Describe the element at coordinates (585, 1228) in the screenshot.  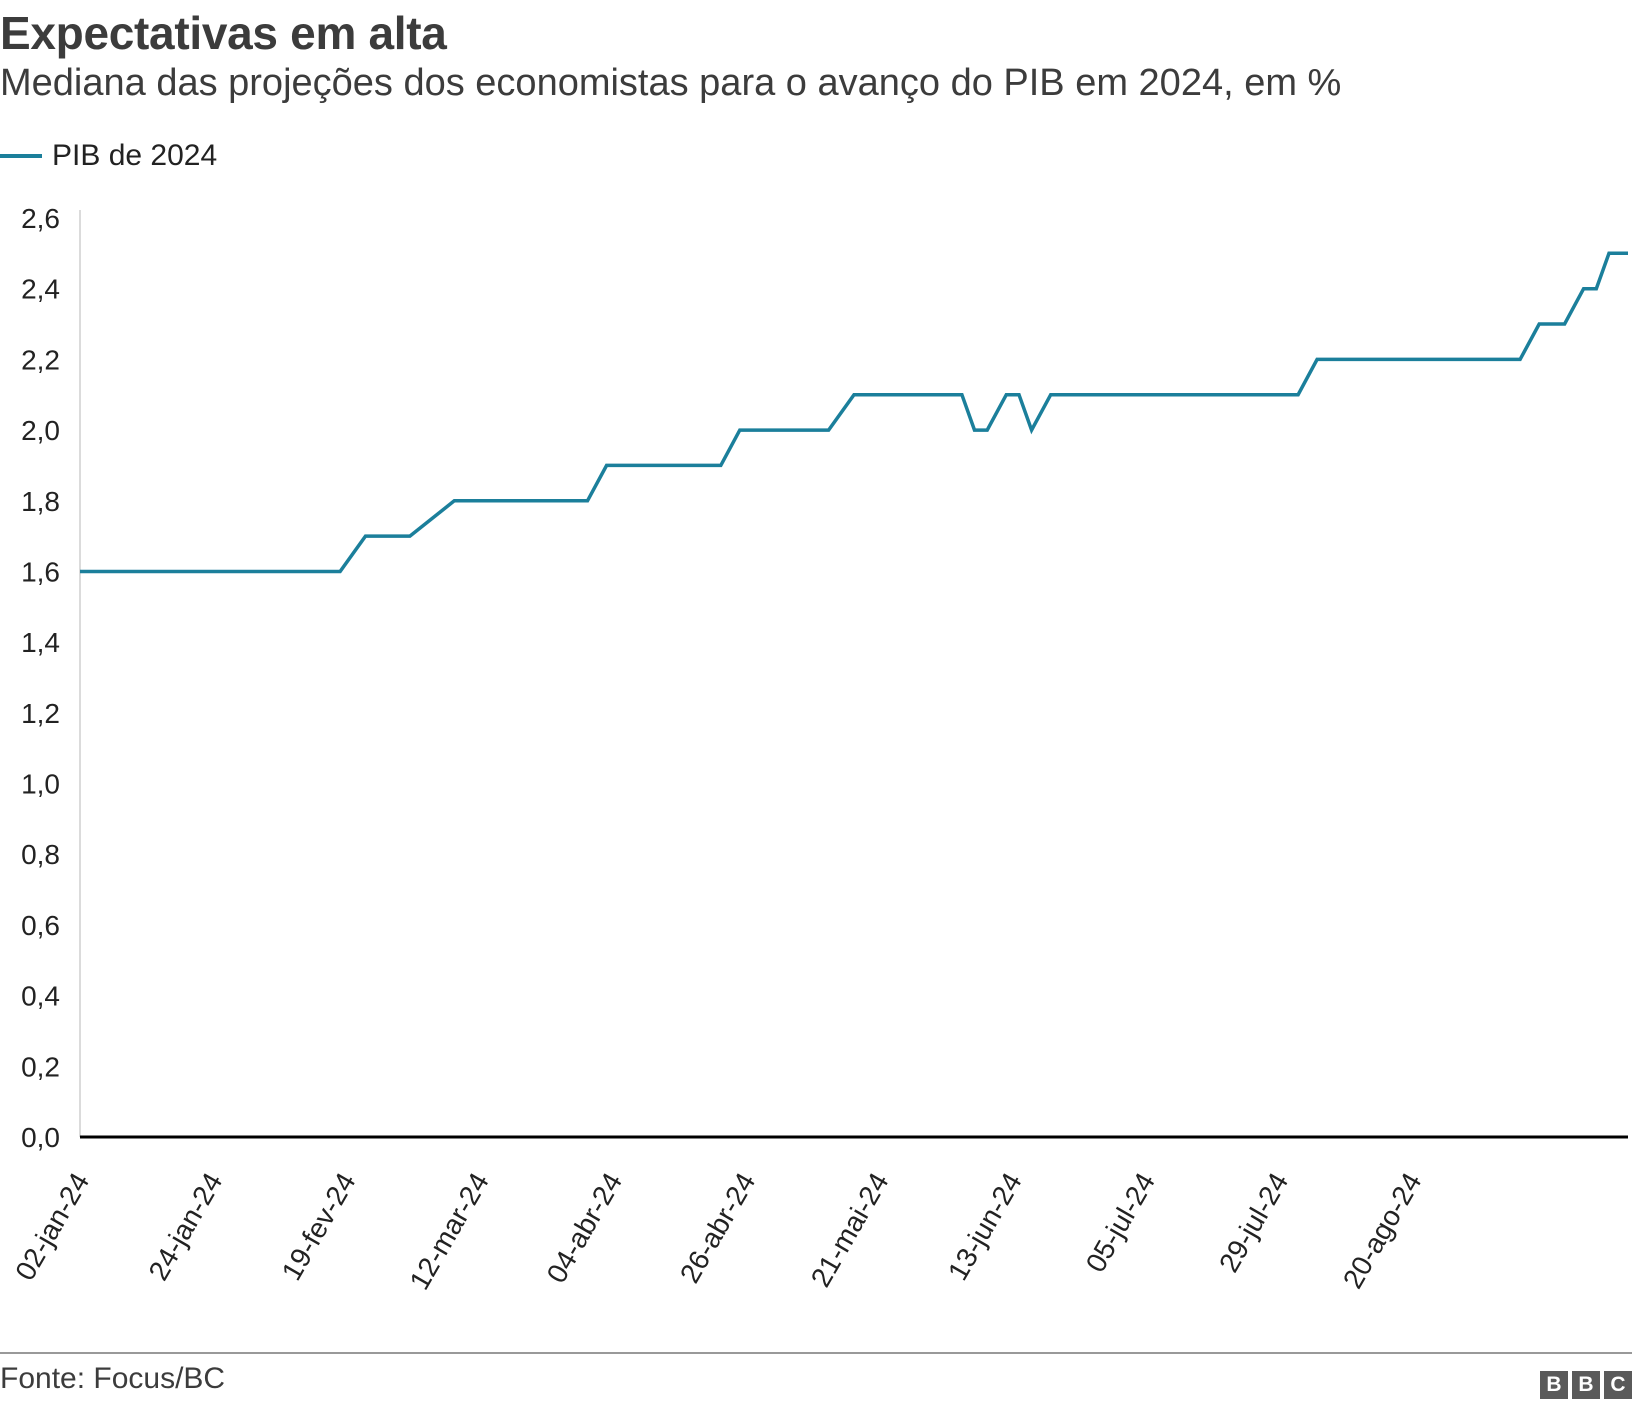
I see `x-tick-label: 04-abr-24` at that location.